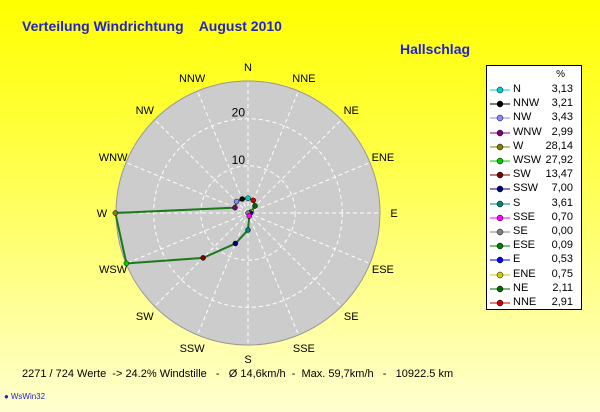 Image resolution: width=600 pixels, height=412 pixels. What do you see at coordinates (562, 287) in the screenshot?
I see `legend-value: 2,11` at bounding box center [562, 287].